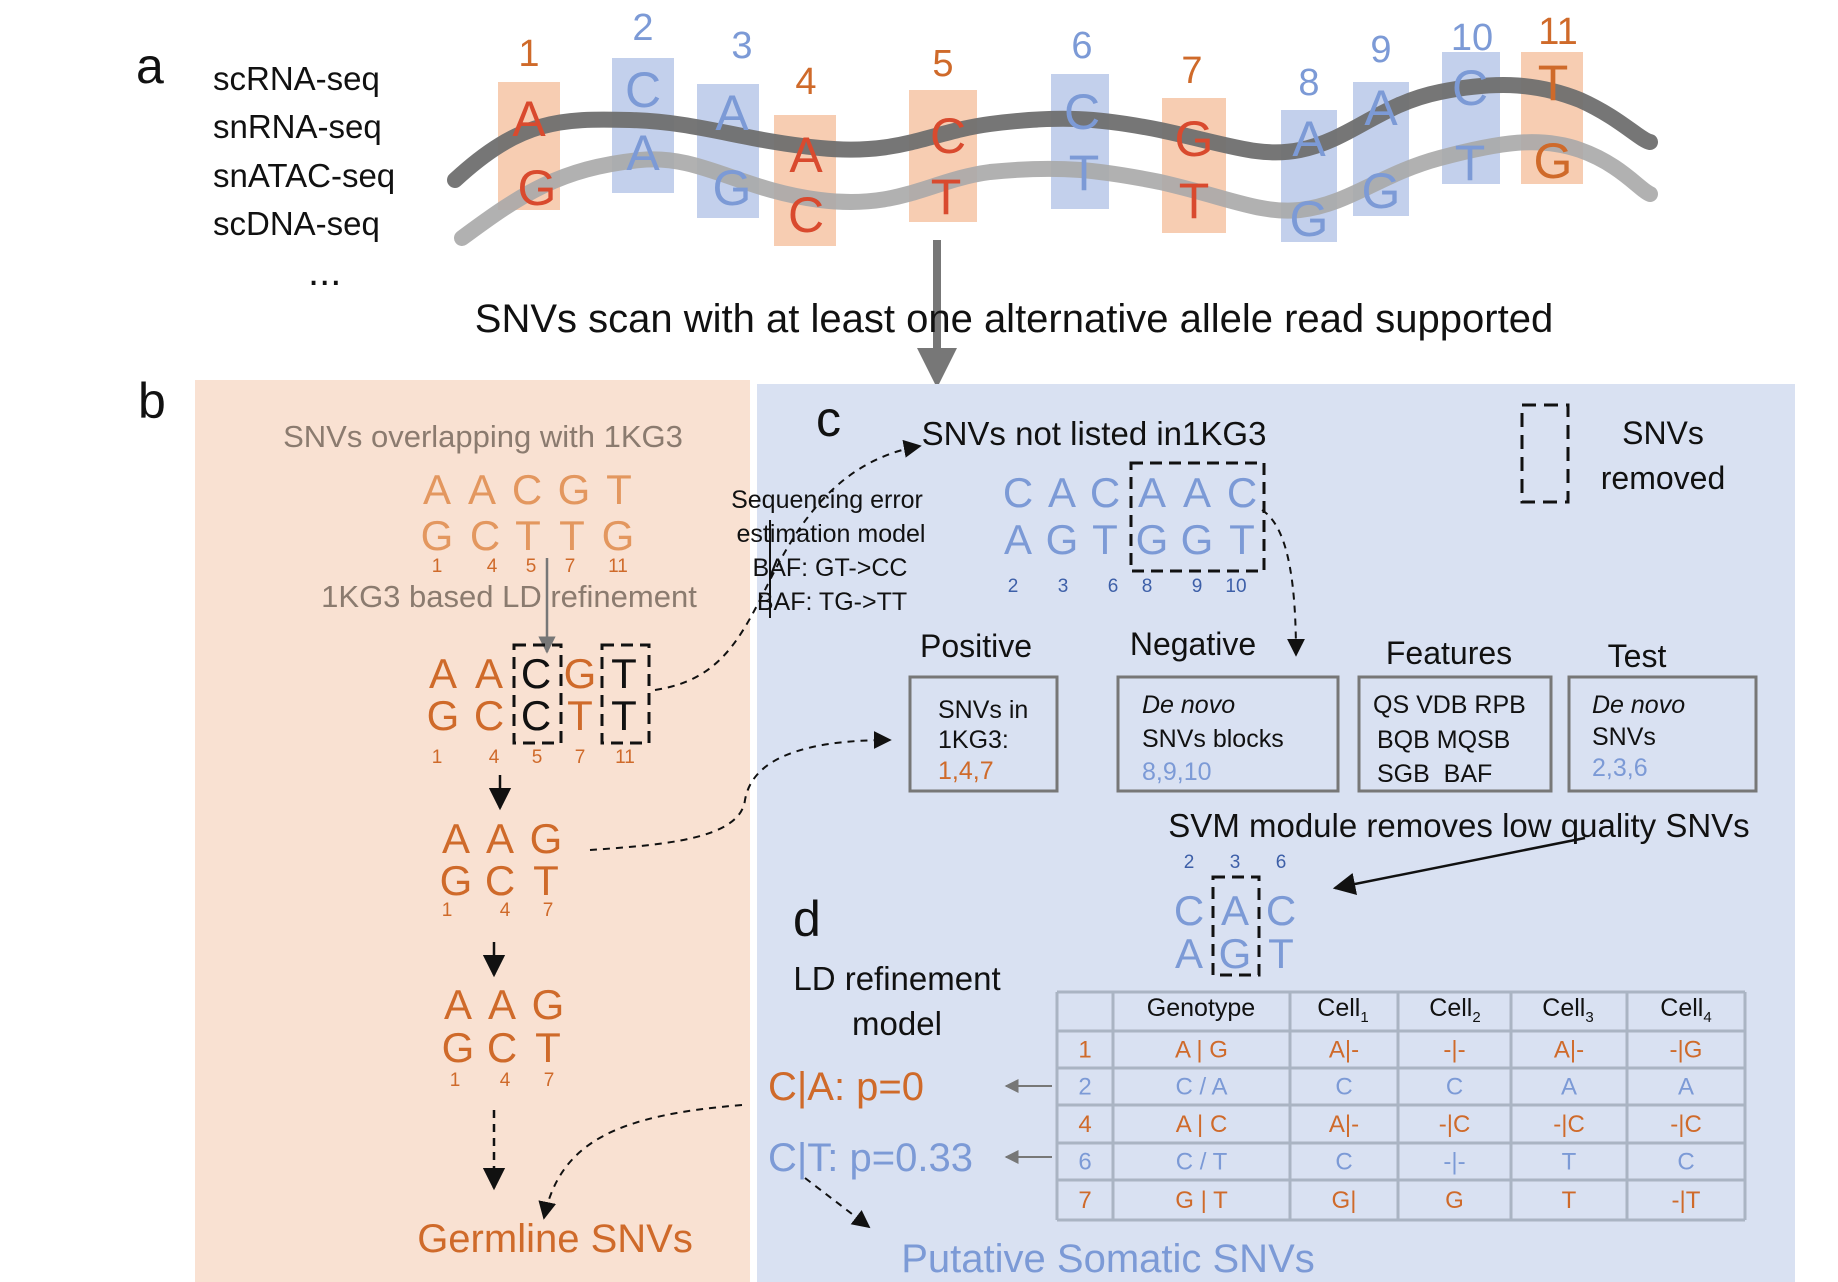 This screenshot has width=1838, height=1282. Describe the element at coordinates (1458, 825) in the screenshot. I see `svm-label: SVM module removes low quality SNVs` at that location.